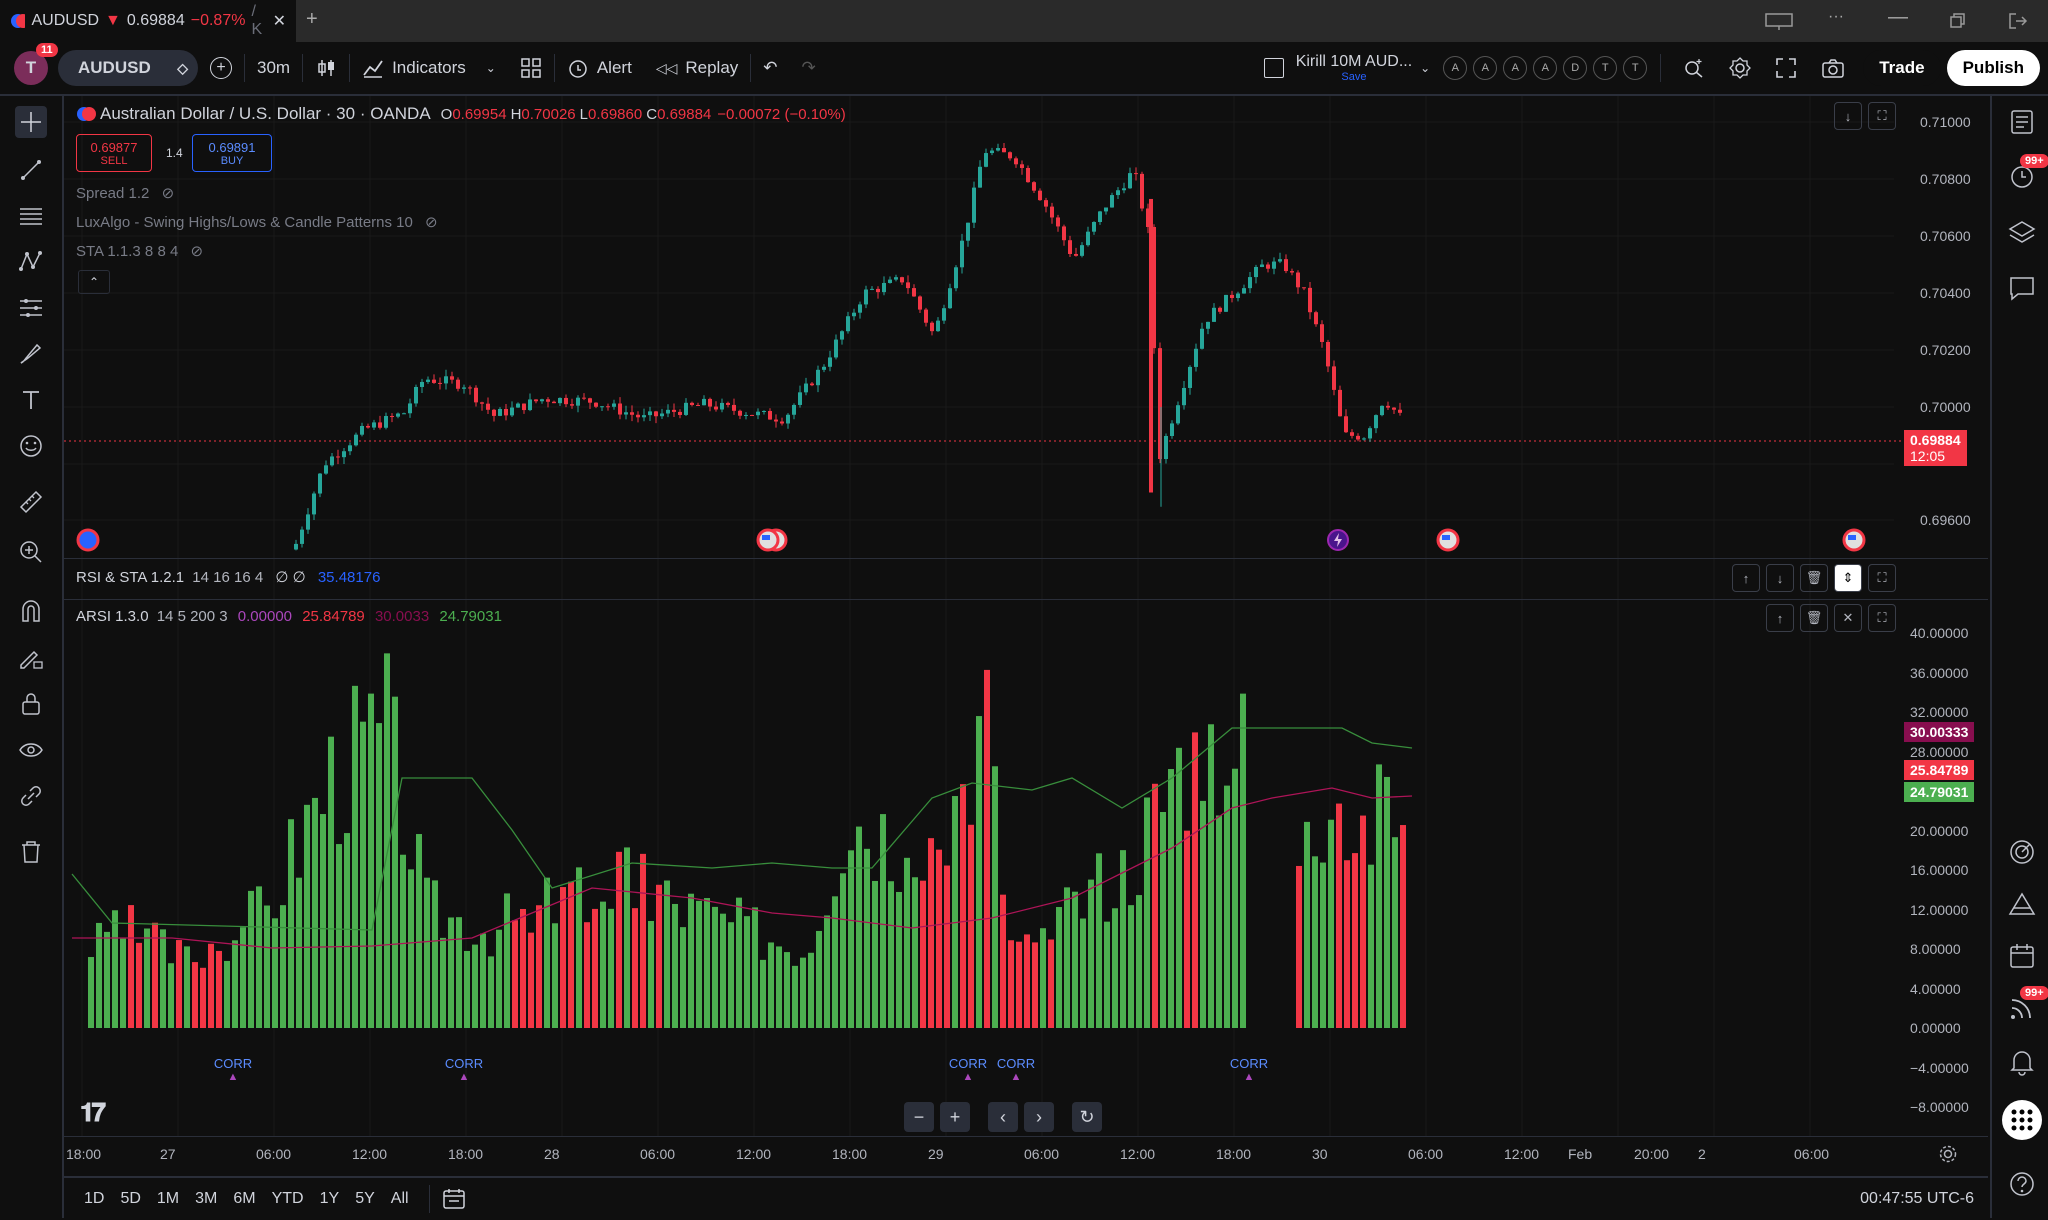 This screenshot has height=1220, width=2048. What do you see at coordinates (1605, 68) in the screenshot?
I see `account-circle: T` at bounding box center [1605, 68].